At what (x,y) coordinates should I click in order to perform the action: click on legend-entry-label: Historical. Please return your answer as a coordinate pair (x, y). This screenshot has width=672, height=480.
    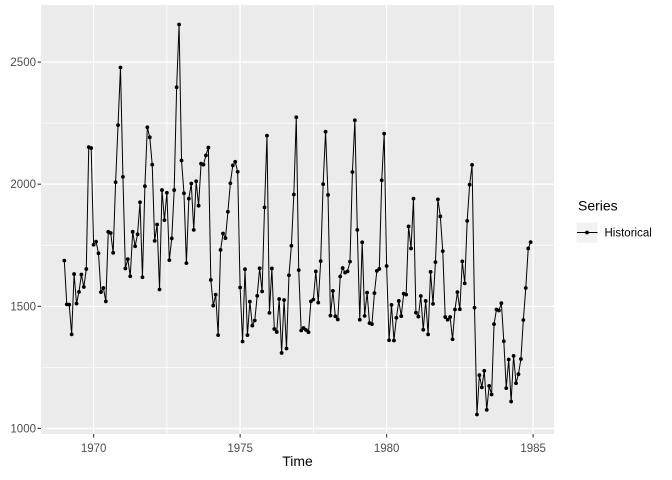
    Looking at the image, I should click on (628, 234).